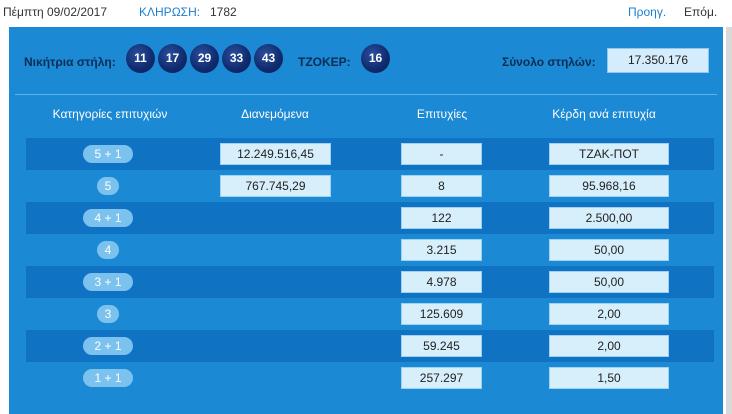 The height and width of the screenshot is (414, 732). I want to click on winning-number-ball: 29, so click(204, 58).